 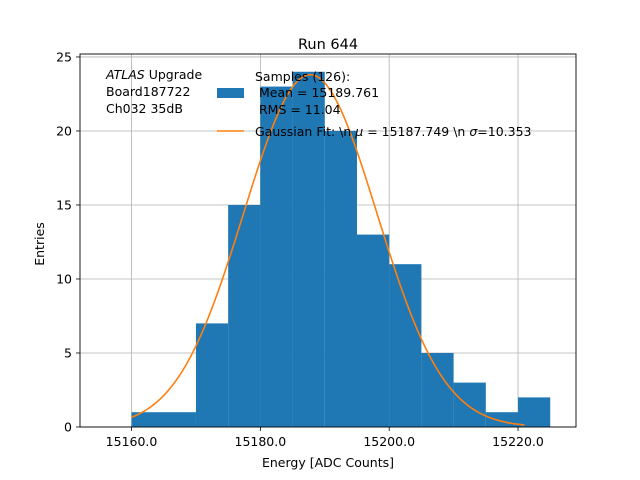 What do you see at coordinates (473, 131) in the screenshot?
I see `legend-fit-sigma-symbol: σ` at bounding box center [473, 131].